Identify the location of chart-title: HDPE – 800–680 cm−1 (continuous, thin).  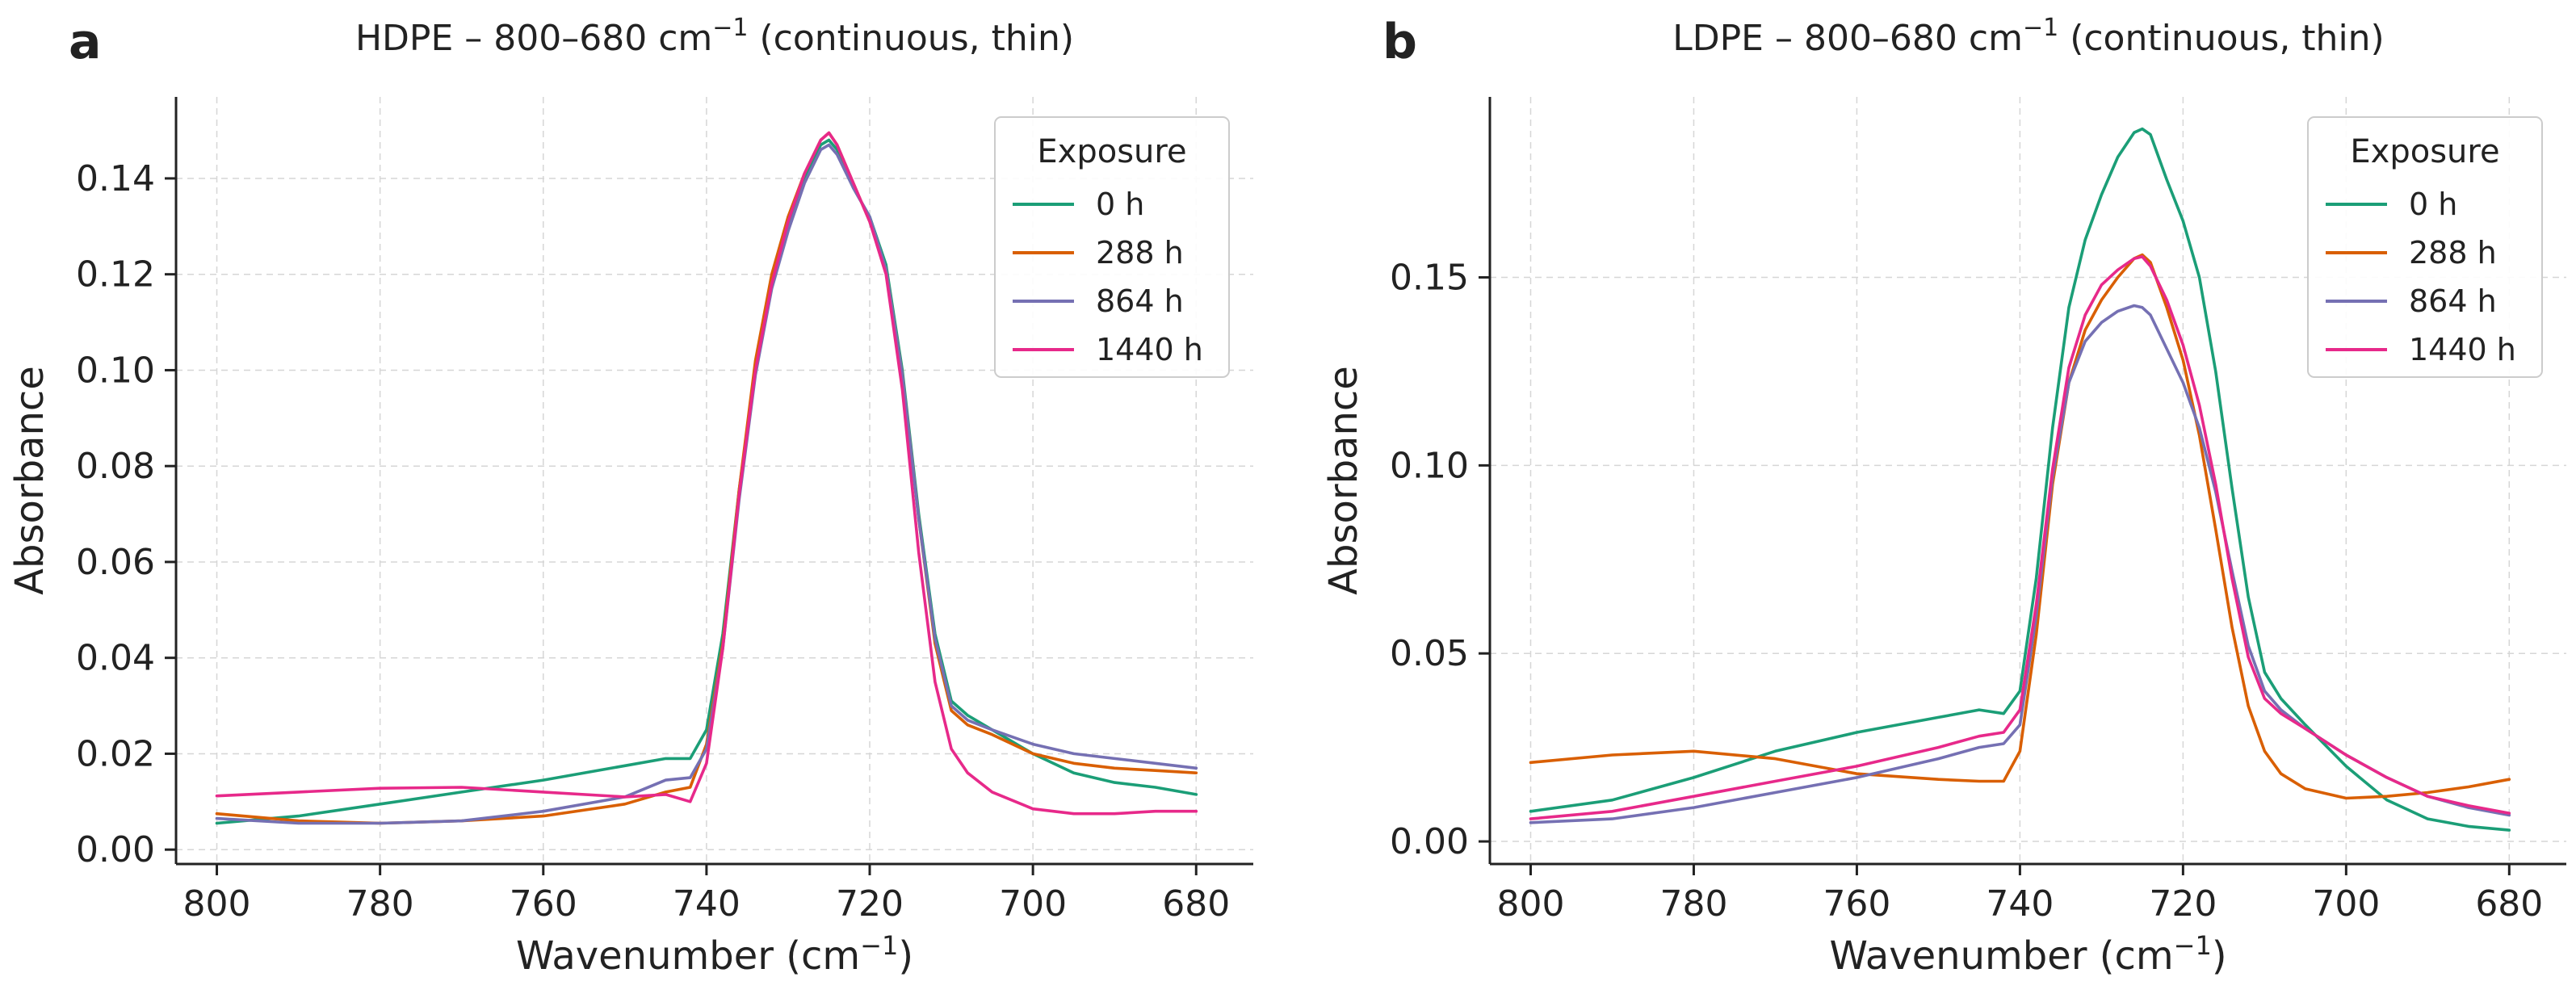
(714, 36).